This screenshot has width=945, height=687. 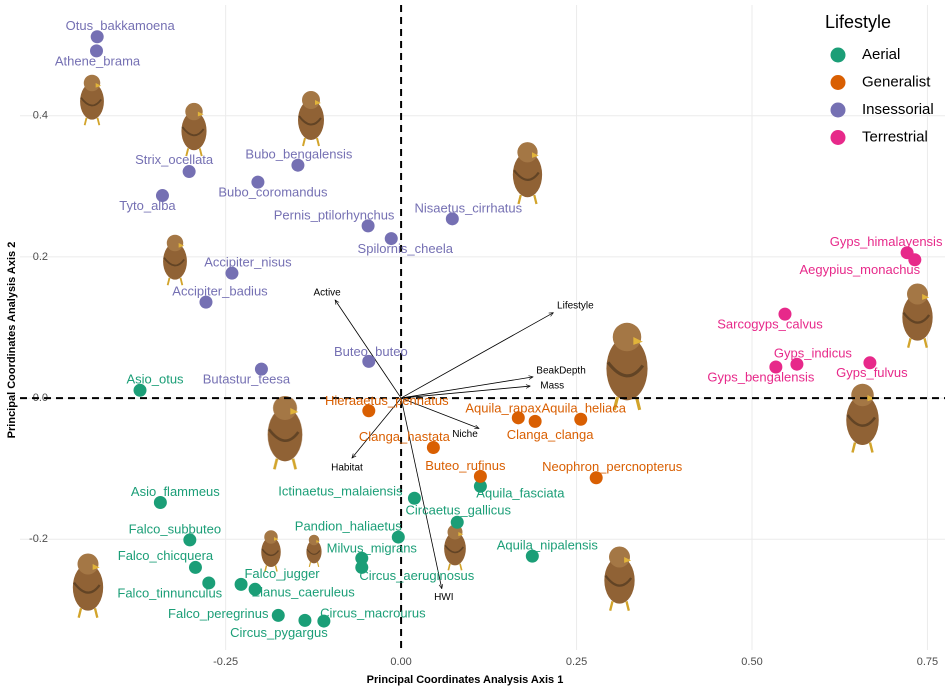 What do you see at coordinates (458, 510) in the screenshot?
I see `point-label: Circaetus_gallicus` at bounding box center [458, 510].